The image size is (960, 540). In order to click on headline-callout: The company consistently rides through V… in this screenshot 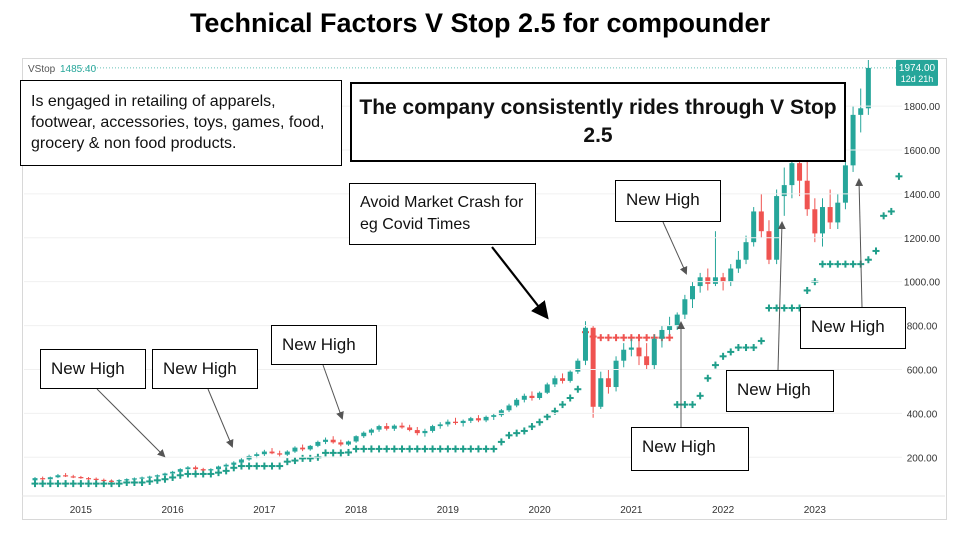, I will do `click(598, 122)`.